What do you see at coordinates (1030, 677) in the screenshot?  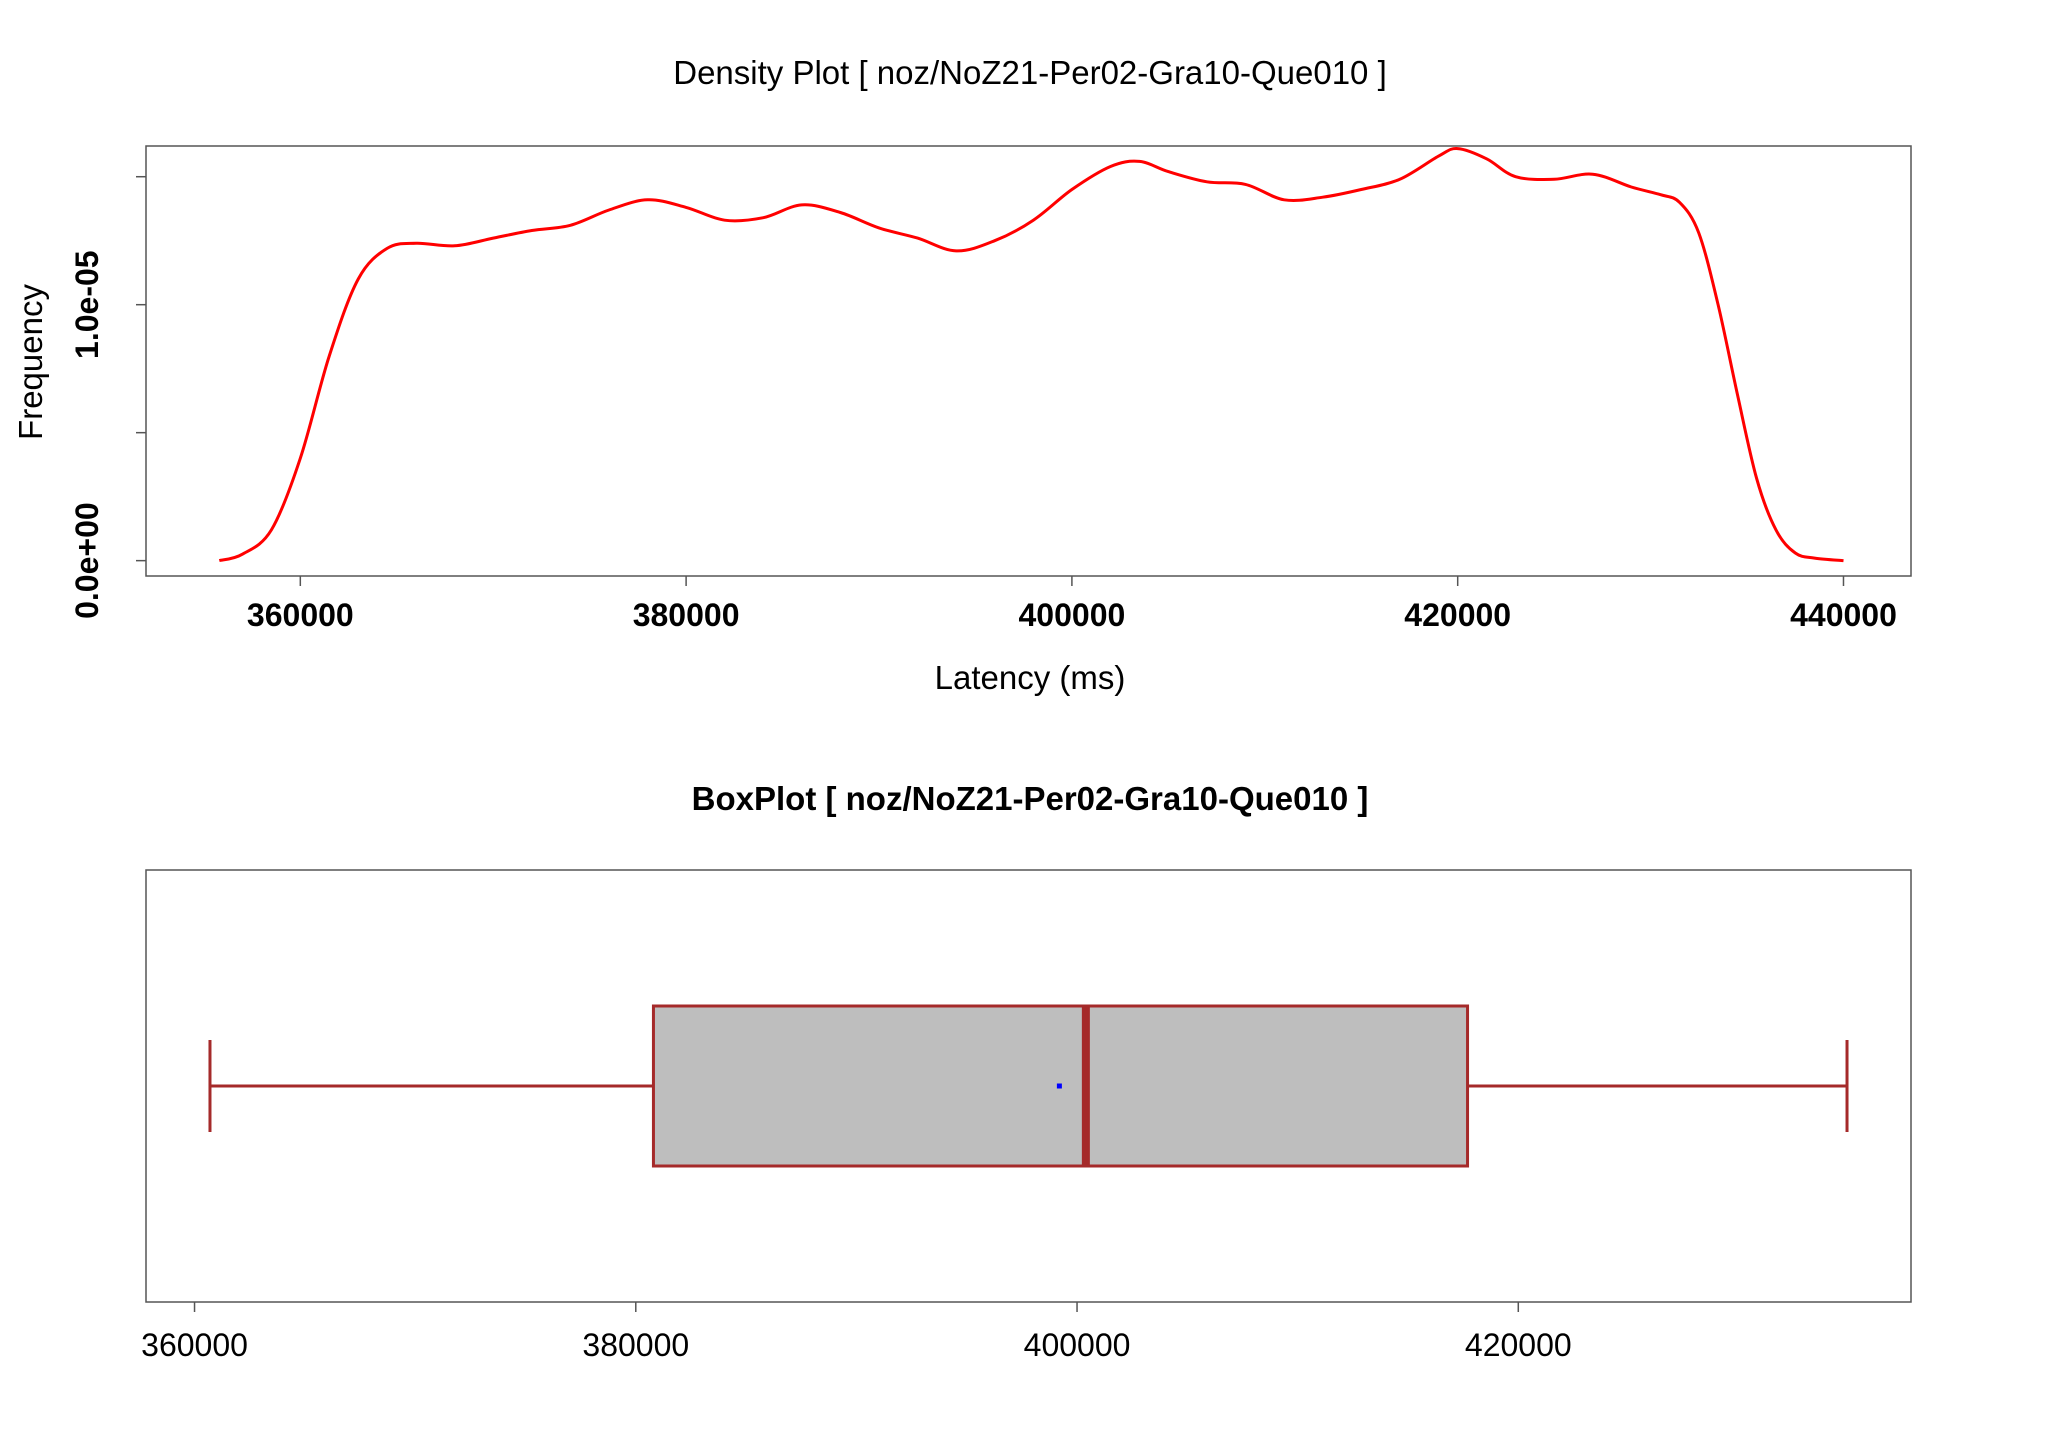 I see `density-x-label: Latency (ms)` at bounding box center [1030, 677].